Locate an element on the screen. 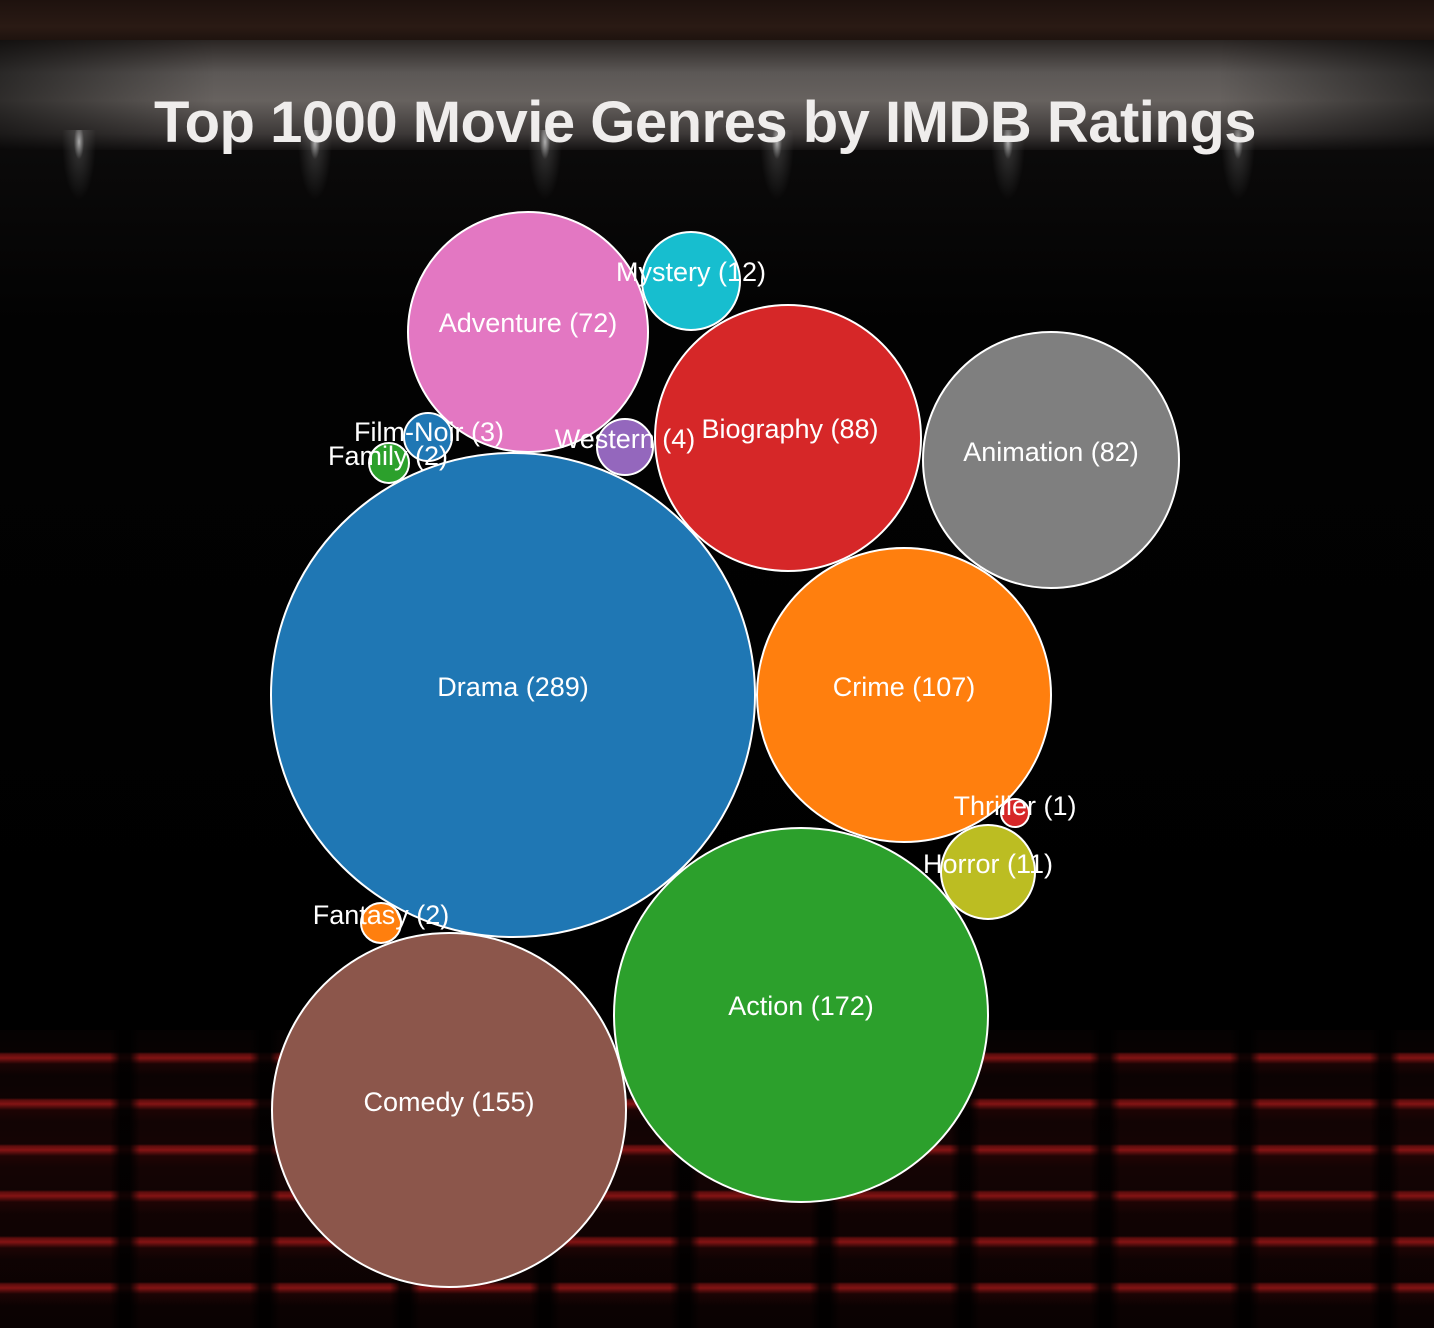 The image size is (1434, 1328). bubble-comedy is located at coordinates (449, 1110).